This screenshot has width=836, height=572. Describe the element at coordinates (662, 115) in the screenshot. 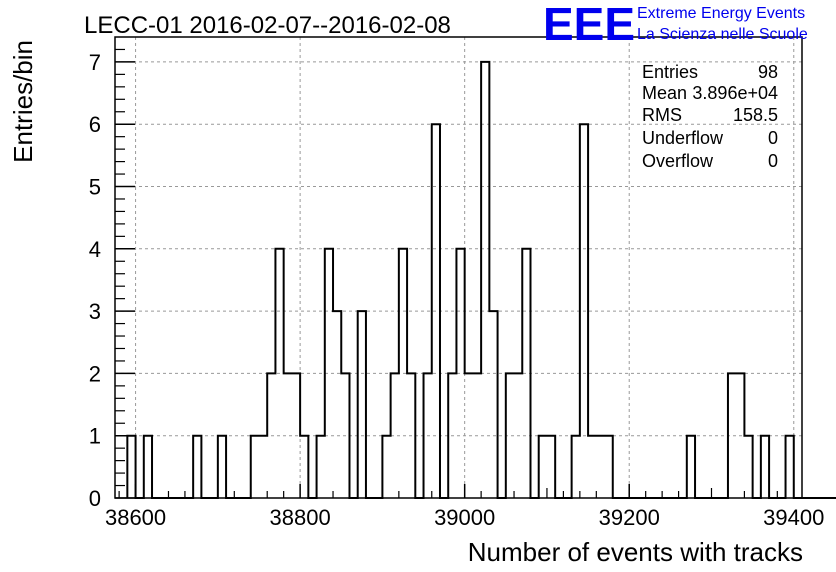

I see `stats-rms-label: RMS` at that location.